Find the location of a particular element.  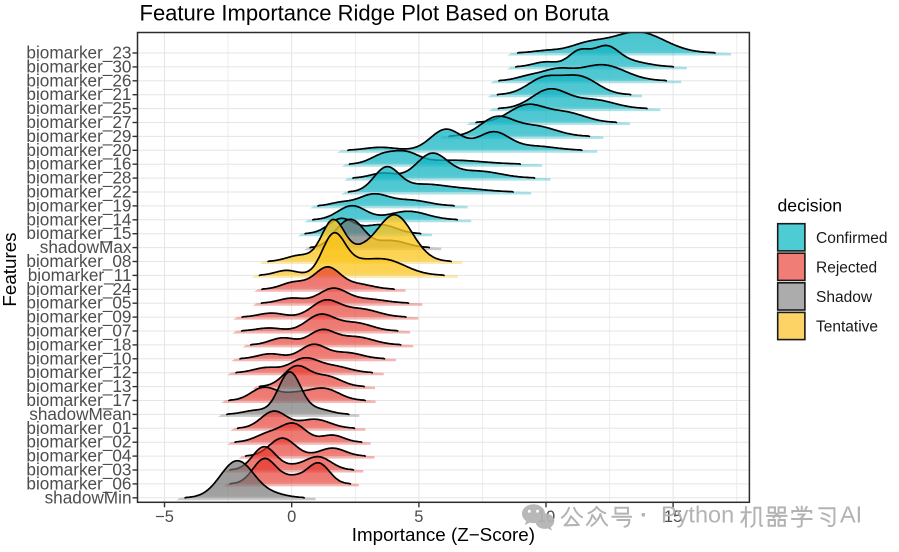

svg-text: biomarker_23 is located at coordinates (78, 53).